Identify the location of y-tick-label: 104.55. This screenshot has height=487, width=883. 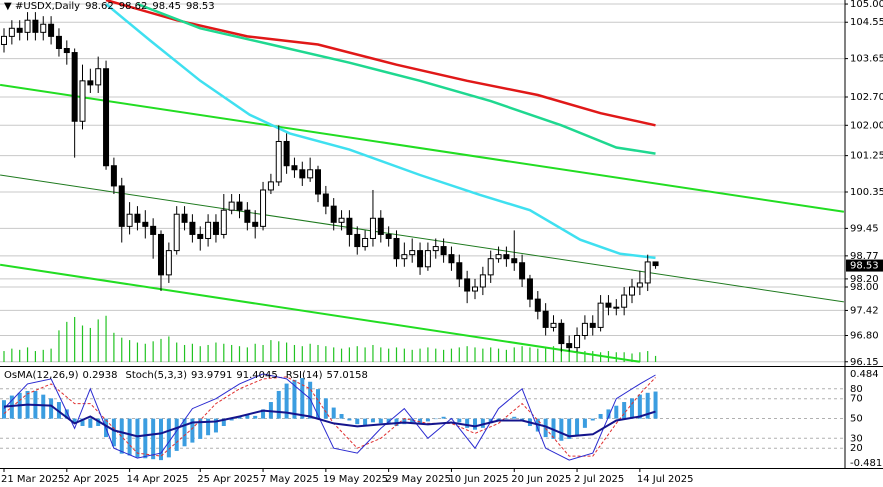
(866, 22).